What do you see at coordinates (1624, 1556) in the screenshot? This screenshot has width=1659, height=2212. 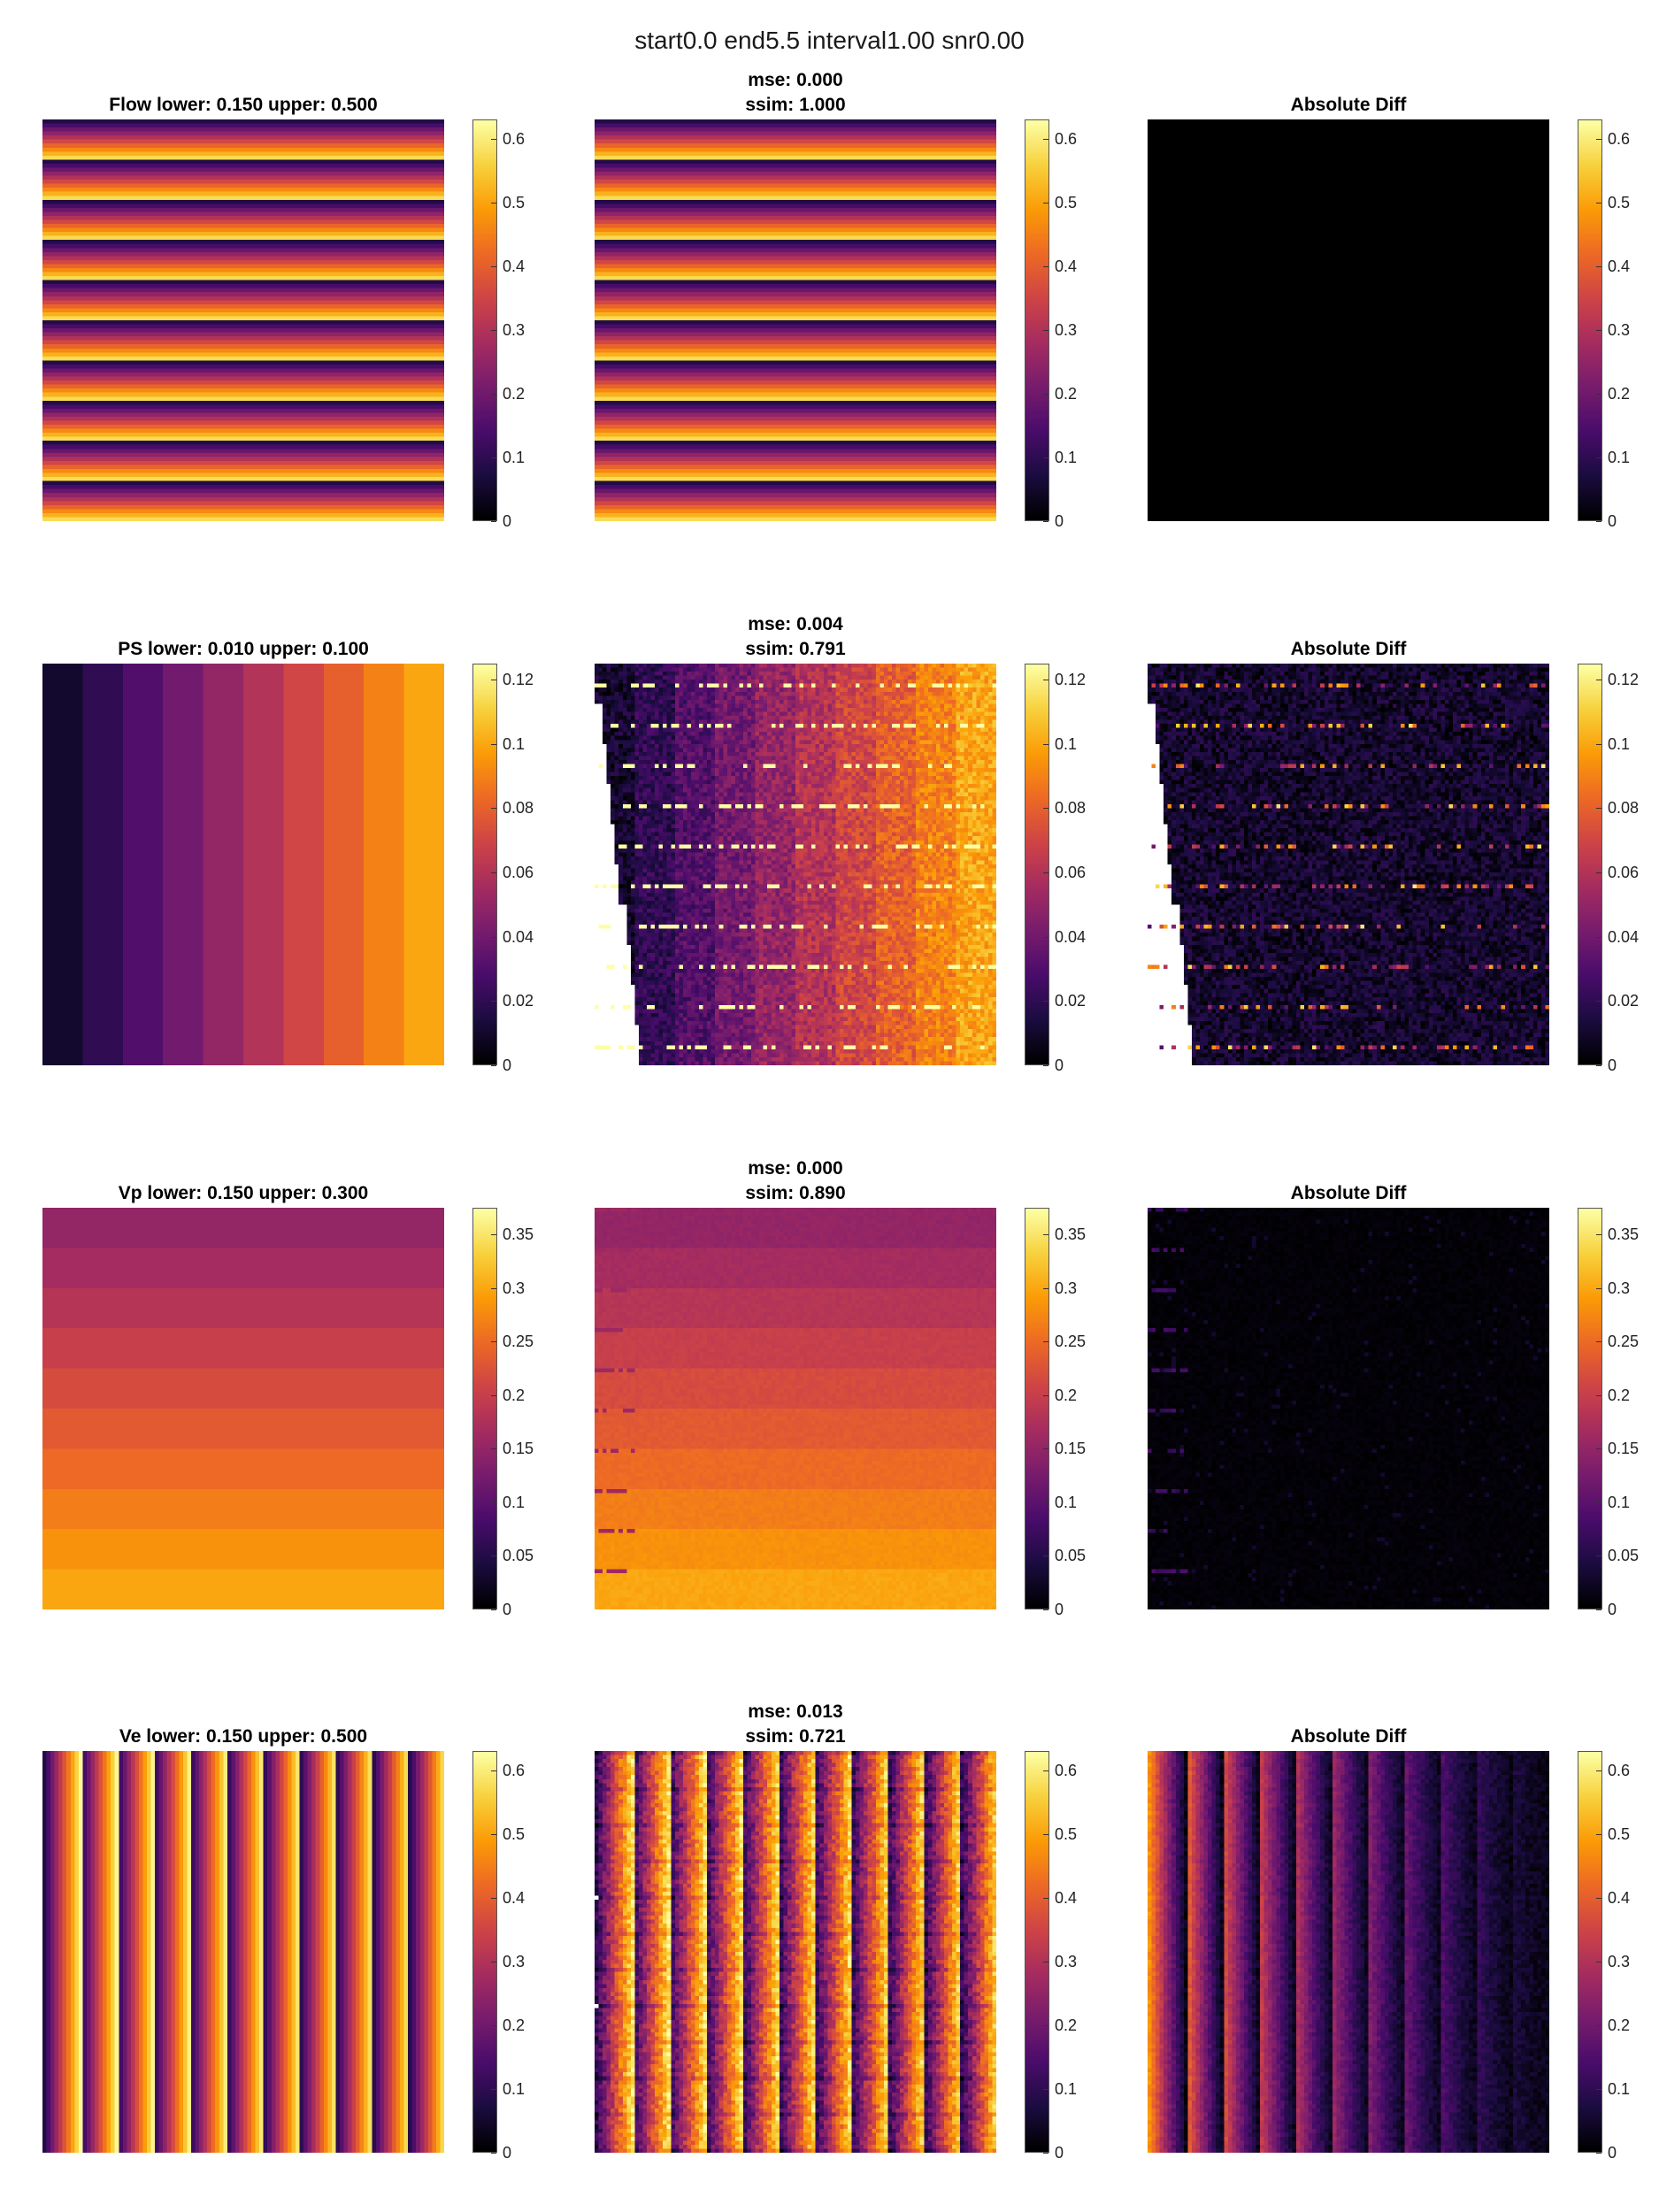 I see `colorbar-tick-label: 0.05` at bounding box center [1624, 1556].